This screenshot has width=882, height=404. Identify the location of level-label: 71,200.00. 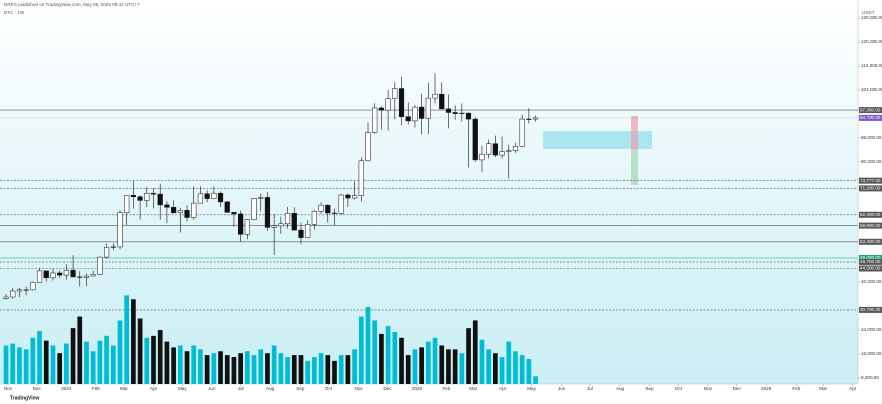
(870, 188).